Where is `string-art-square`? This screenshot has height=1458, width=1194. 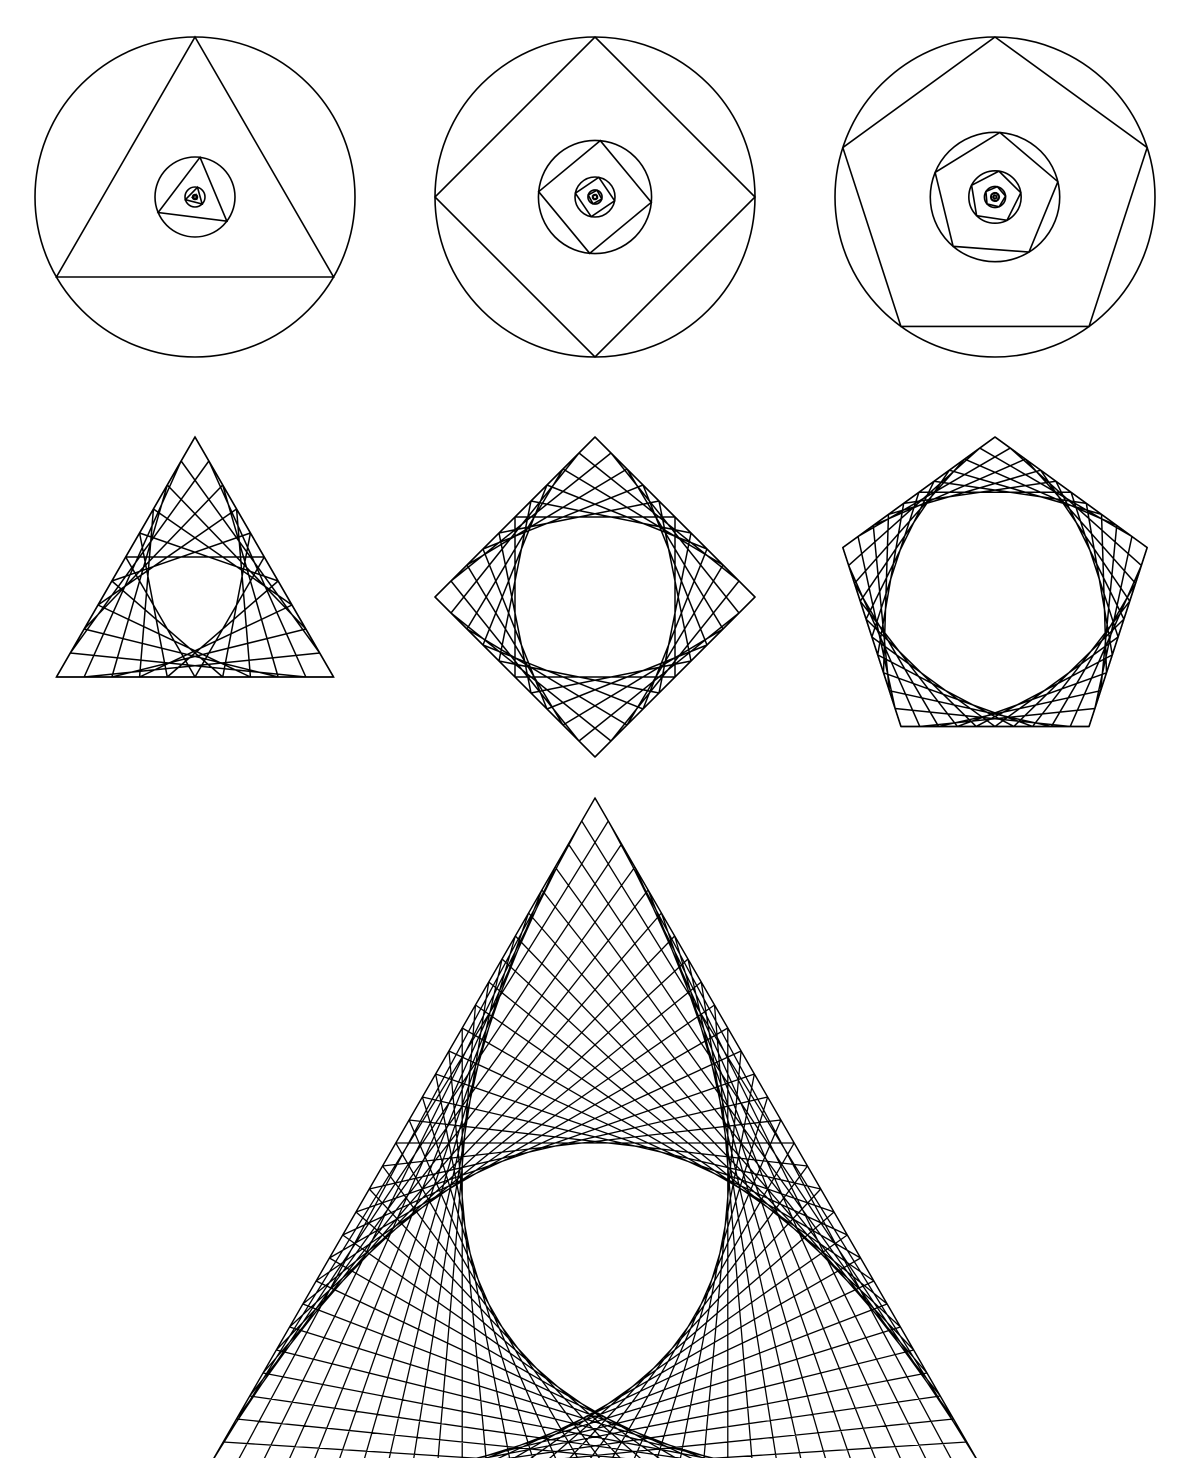 string-art-square is located at coordinates (595, 597).